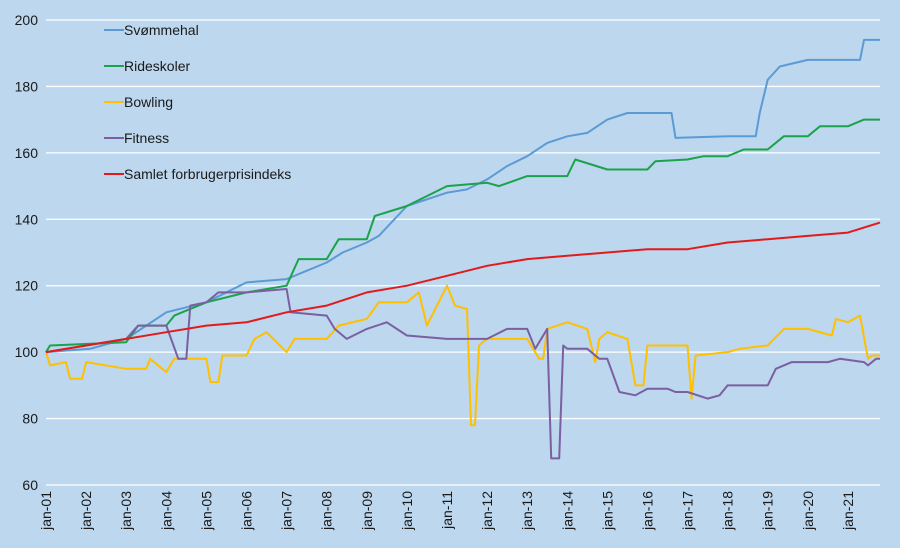 This screenshot has width=900, height=548. Describe the element at coordinates (157, 66) in the screenshot. I see `legend-label: Rideskoler` at that location.